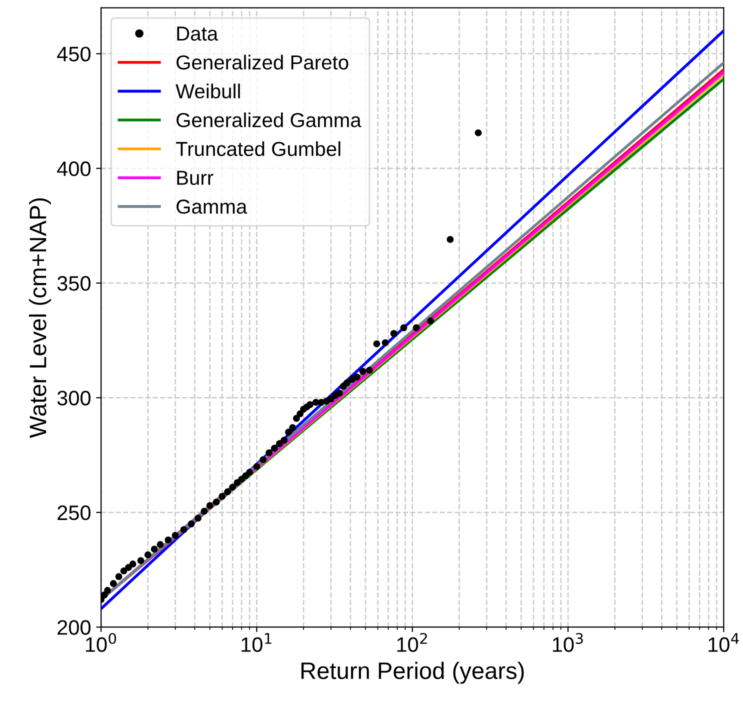 This screenshot has width=743, height=711. What do you see at coordinates (212, 207) in the screenshot?
I see `legend-label: Gamma` at bounding box center [212, 207].